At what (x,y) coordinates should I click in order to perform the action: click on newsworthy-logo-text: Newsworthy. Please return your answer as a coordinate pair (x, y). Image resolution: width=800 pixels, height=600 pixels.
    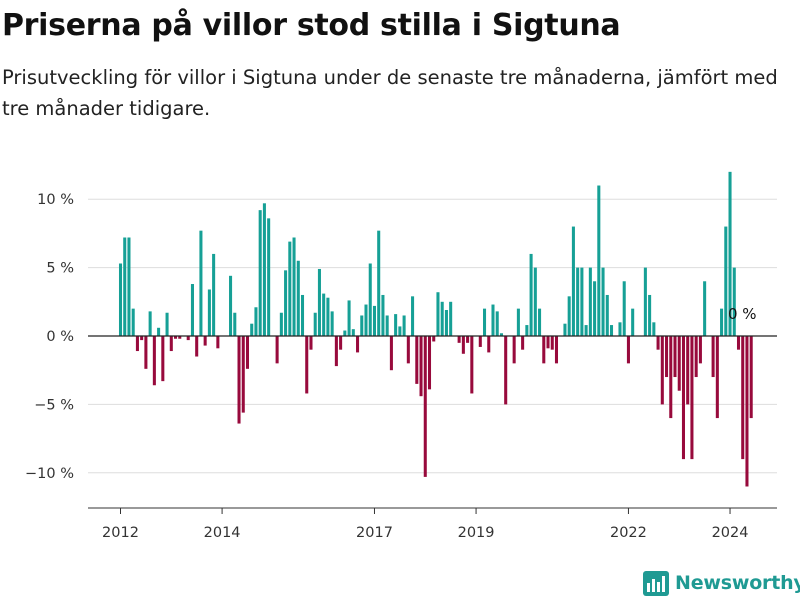
    Looking at the image, I should click on (737, 583).